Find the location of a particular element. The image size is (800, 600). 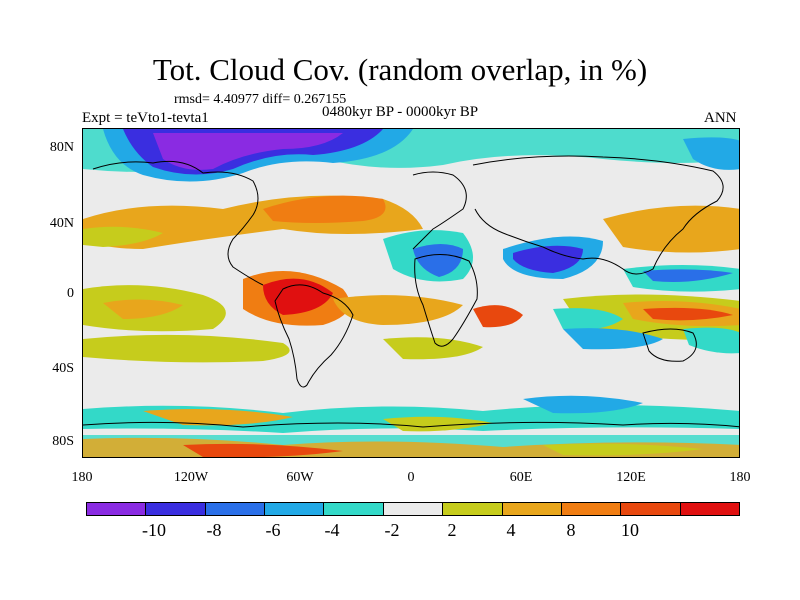

x-axis-label: 120W is located at coordinates (191, 477).